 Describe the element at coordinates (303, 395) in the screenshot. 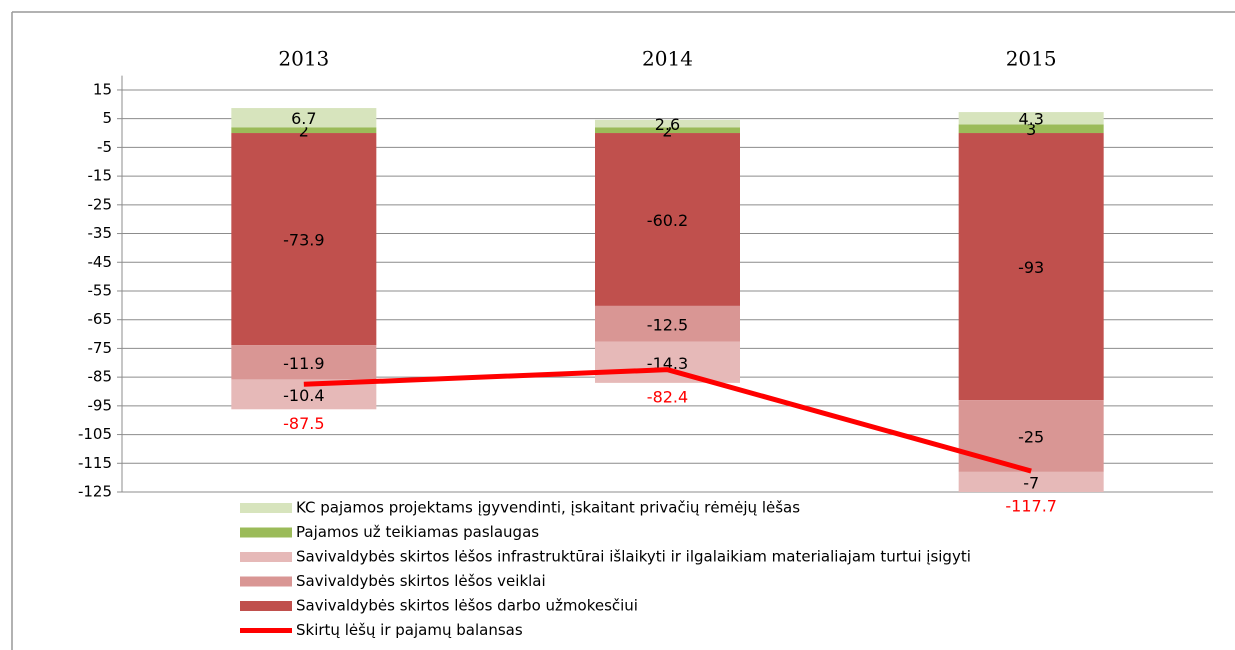

I see `data-label: -10.4` at that location.